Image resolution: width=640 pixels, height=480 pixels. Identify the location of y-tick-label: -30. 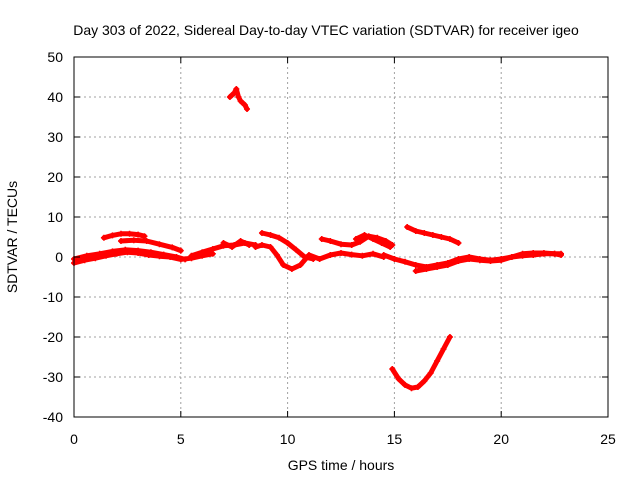
(53, 377).